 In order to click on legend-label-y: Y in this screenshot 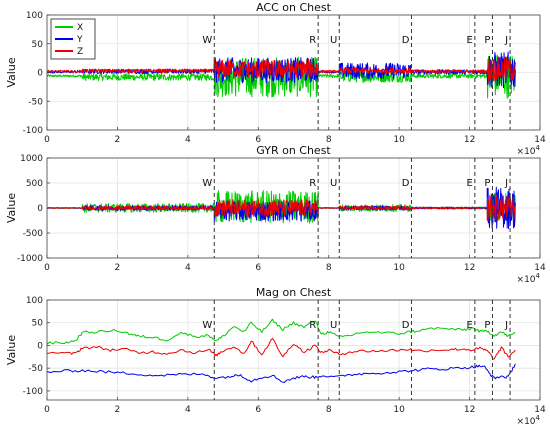, I will do `click(79, 40)`.